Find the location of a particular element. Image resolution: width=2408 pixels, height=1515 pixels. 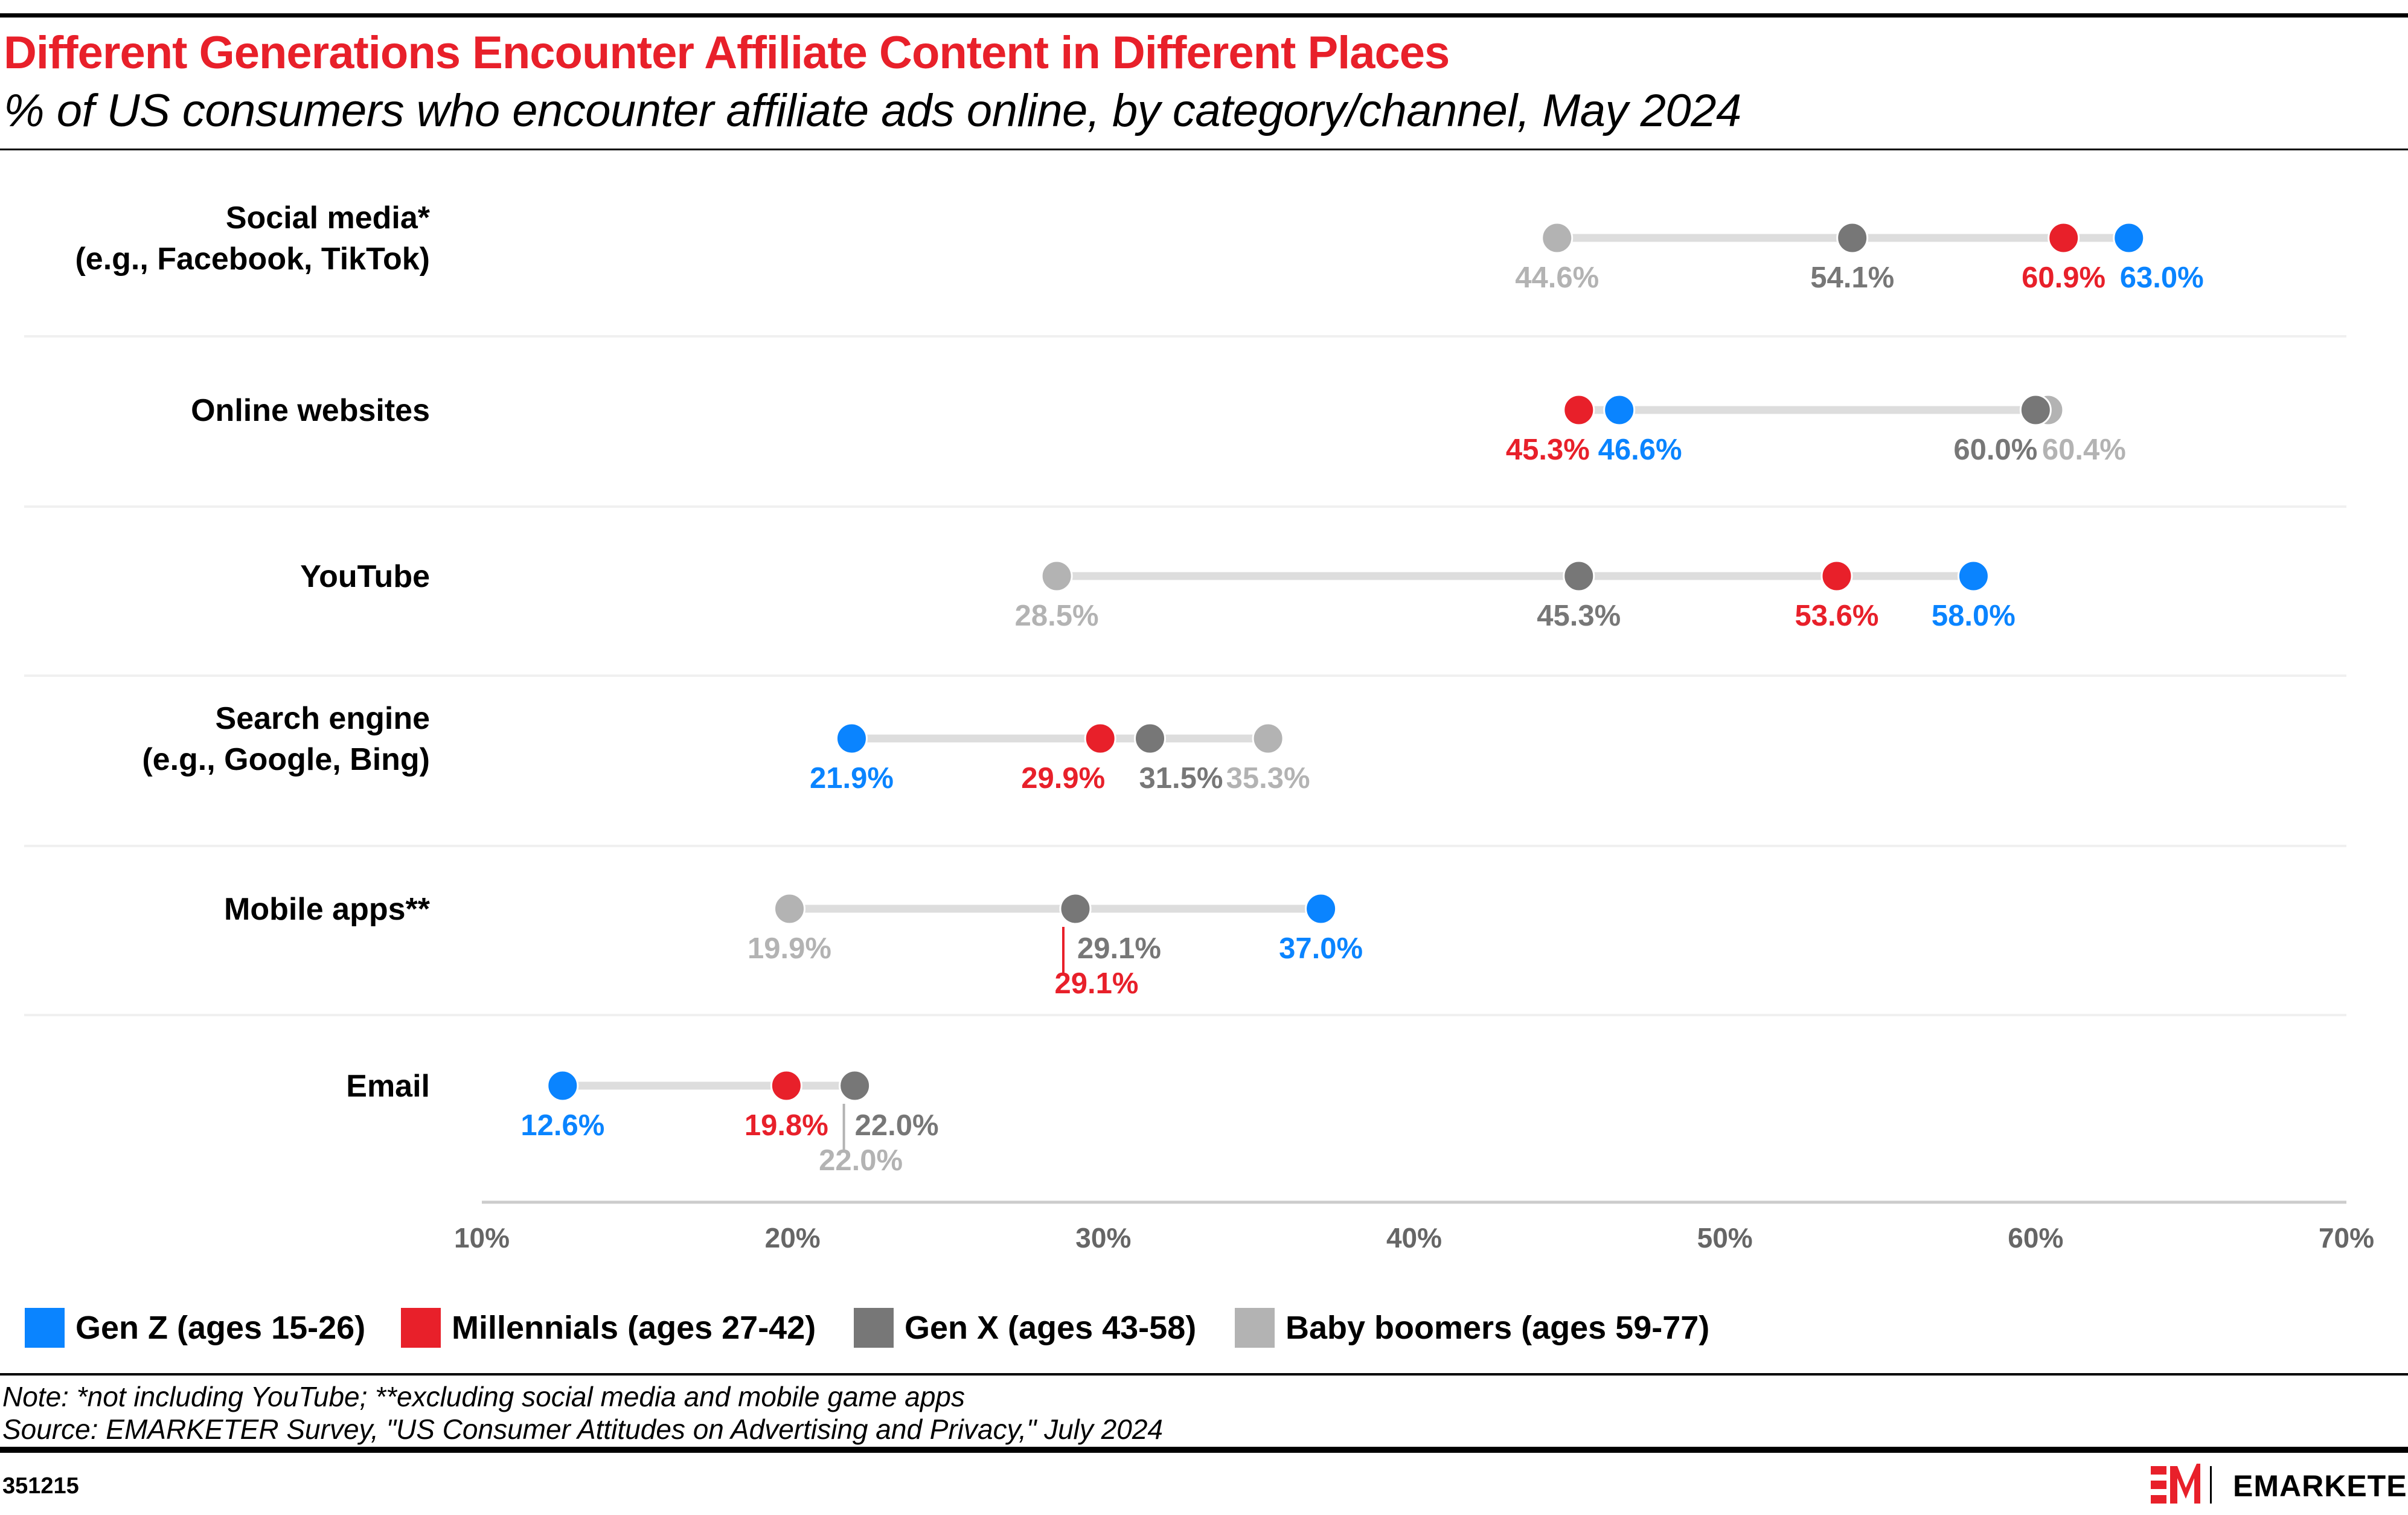

data-label: 54.1% is located at coordinates (1852, 277).